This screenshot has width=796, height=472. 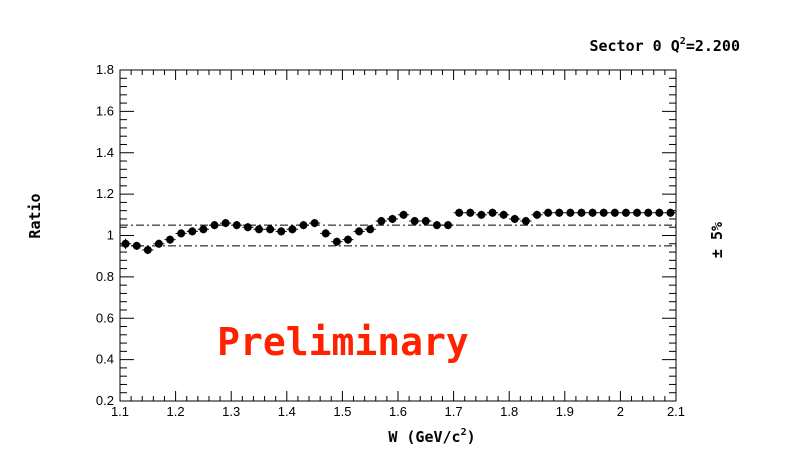 What do you see at coordinates (105, 193) in the screenshot?
I see `y-tick-label: 1.2` at bounding box center [105, 193].